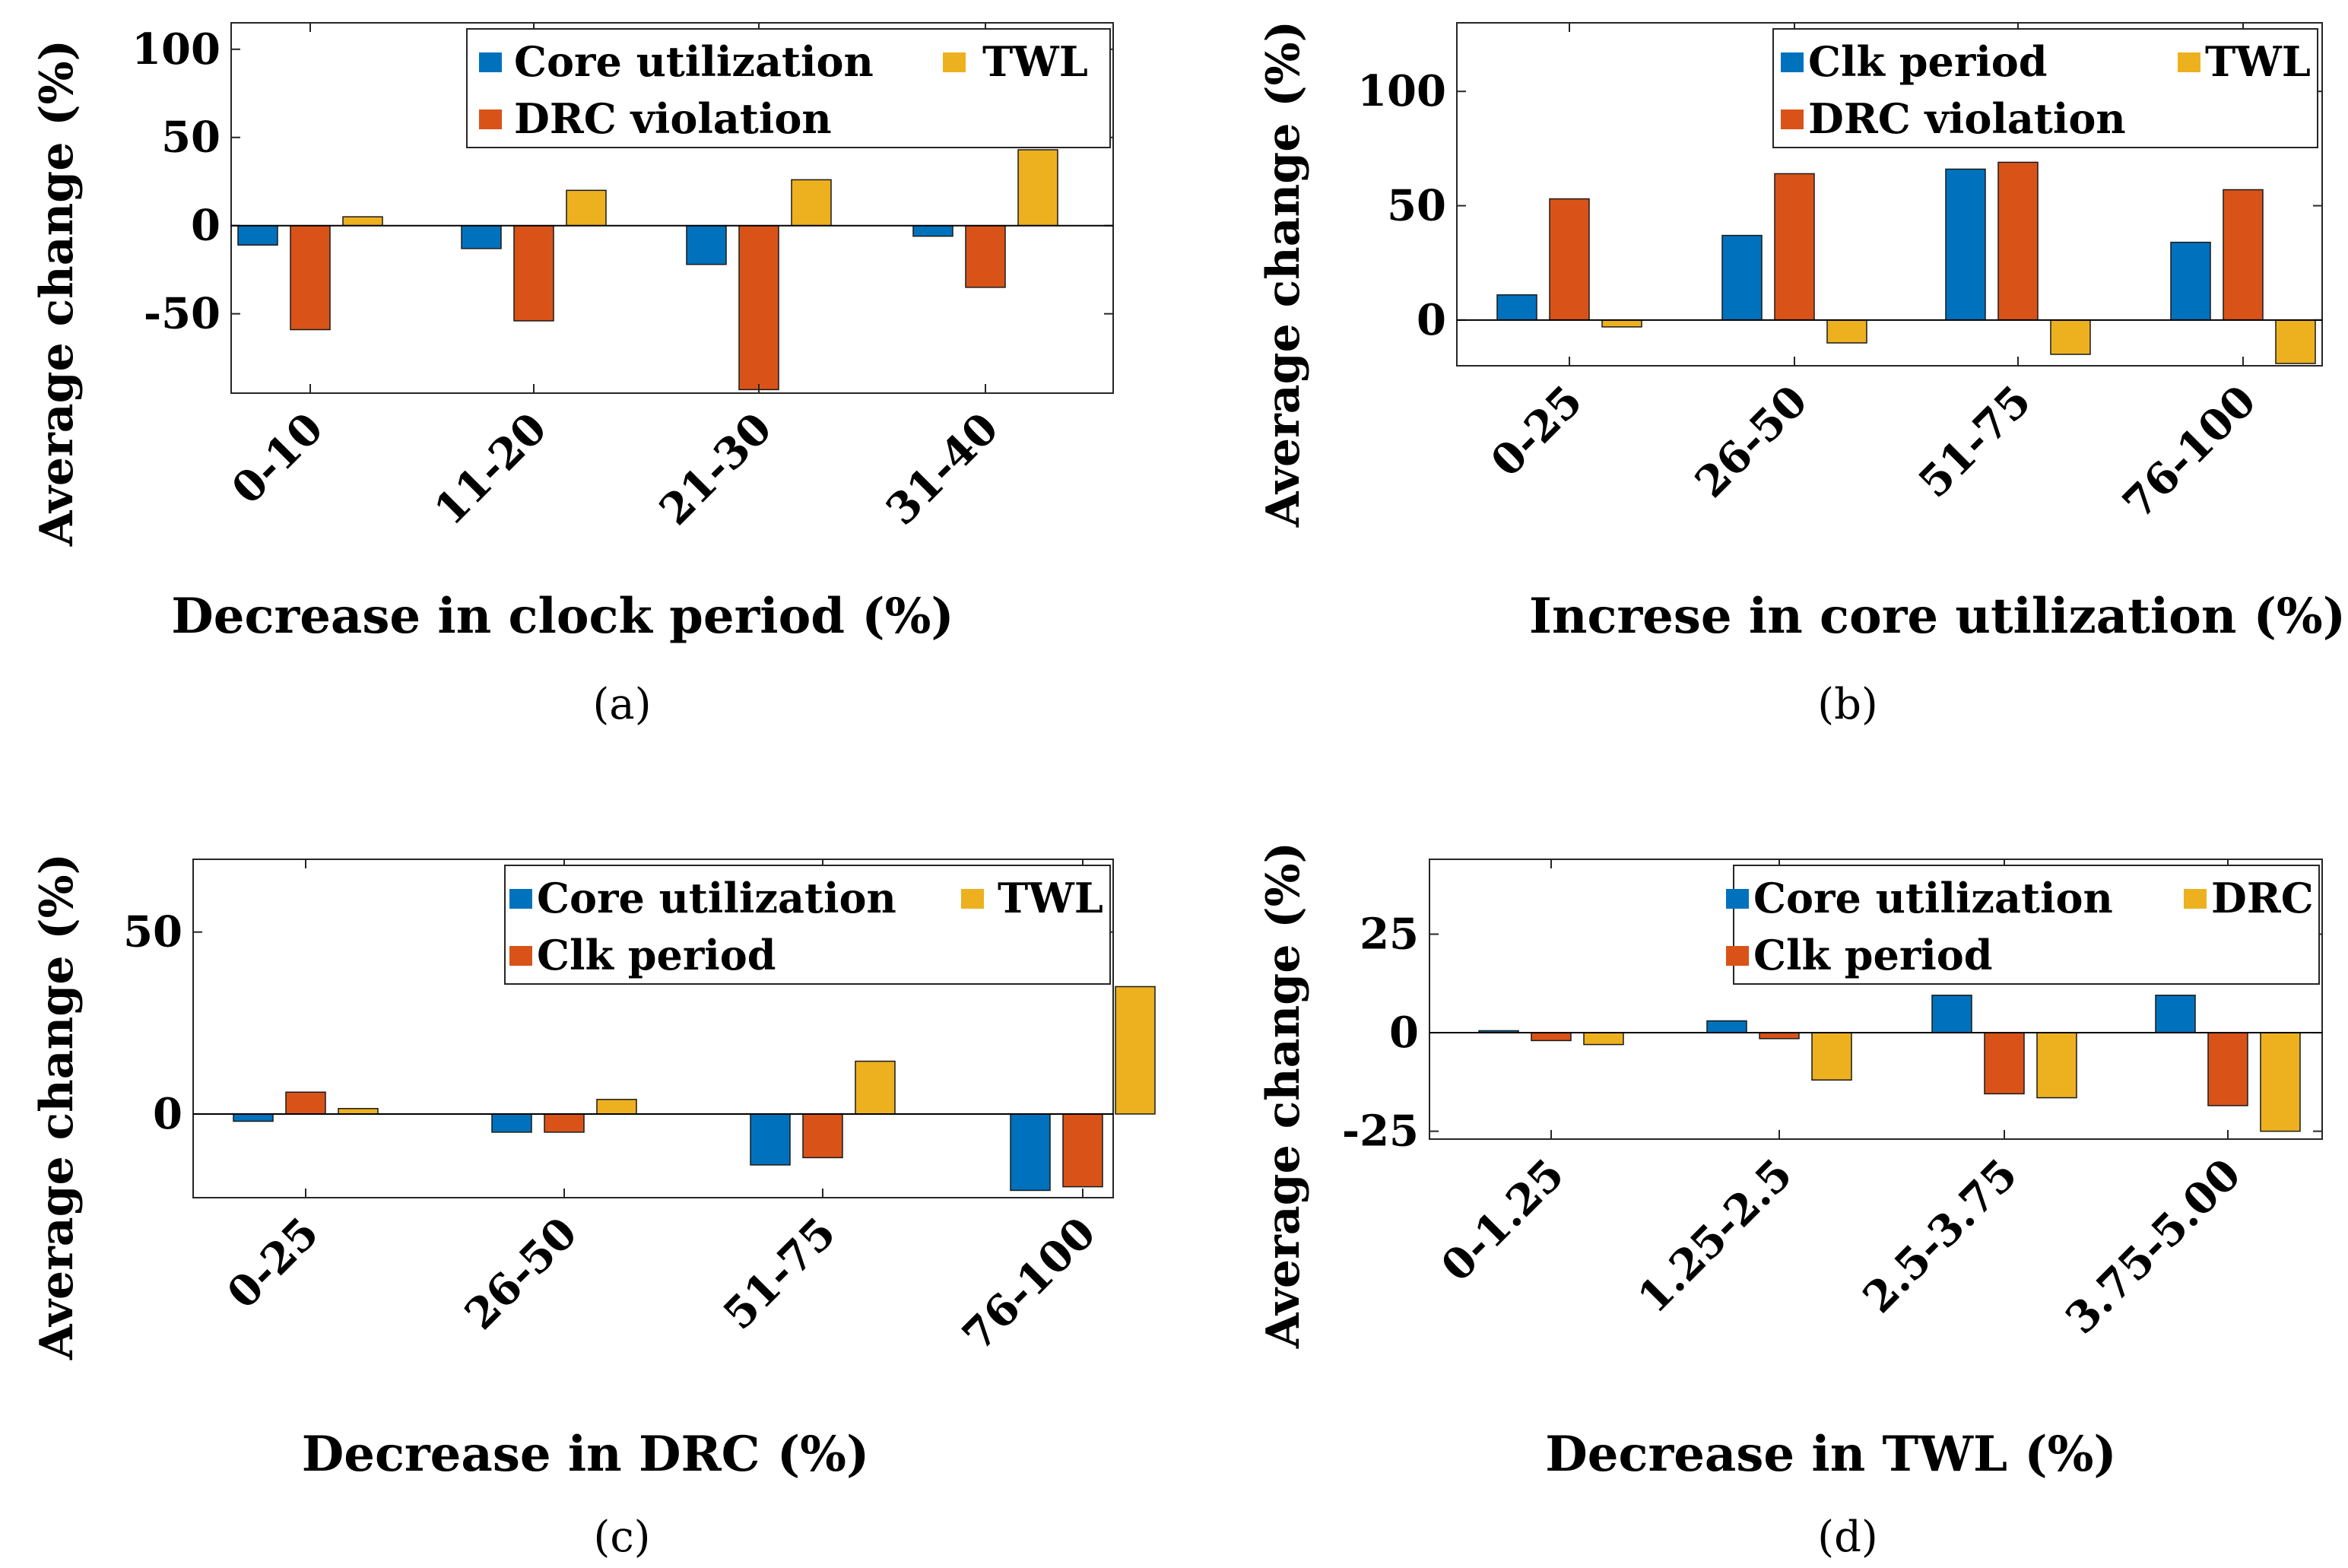 The height and width of the screenshot is (1568, 2348). Describe the element at coordinates (1551, 1037) in the screenshot. I see `bar-clk-period-0-1.25` at that location.